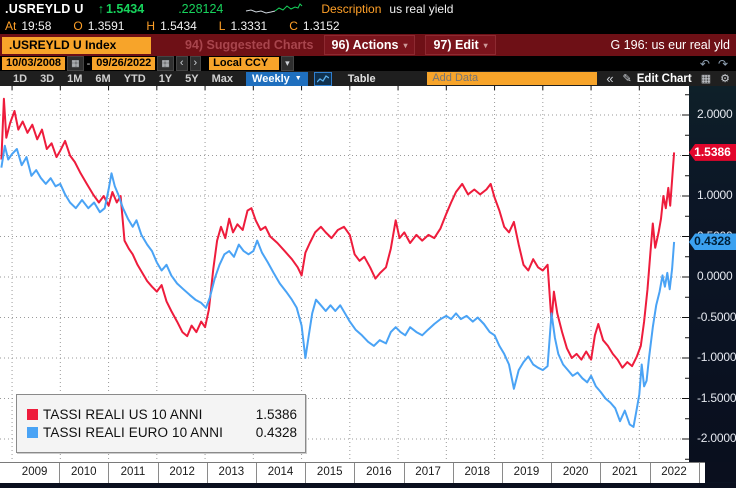 The image size is (736, 488). What do you see at coordinates (103, 78) in the screenshot?
I see `range-button-6m: 6M` at bounding box center [103, 78].